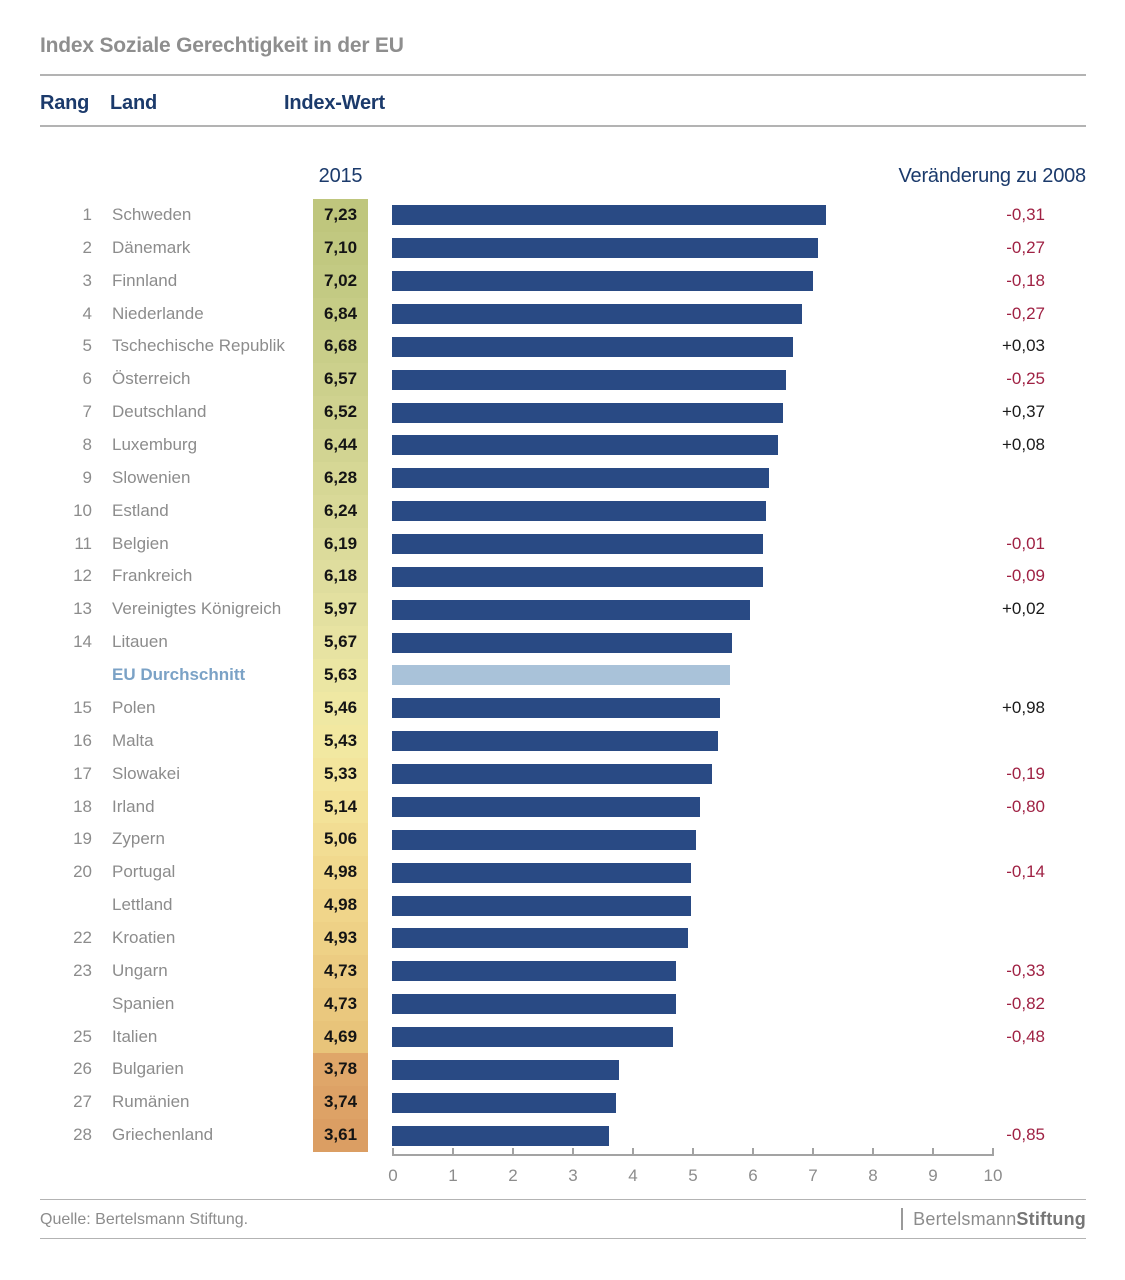  Describe the element at coordinates (340, 971) in the screenshot. I see `index-value-cell: 4,73` at that location.